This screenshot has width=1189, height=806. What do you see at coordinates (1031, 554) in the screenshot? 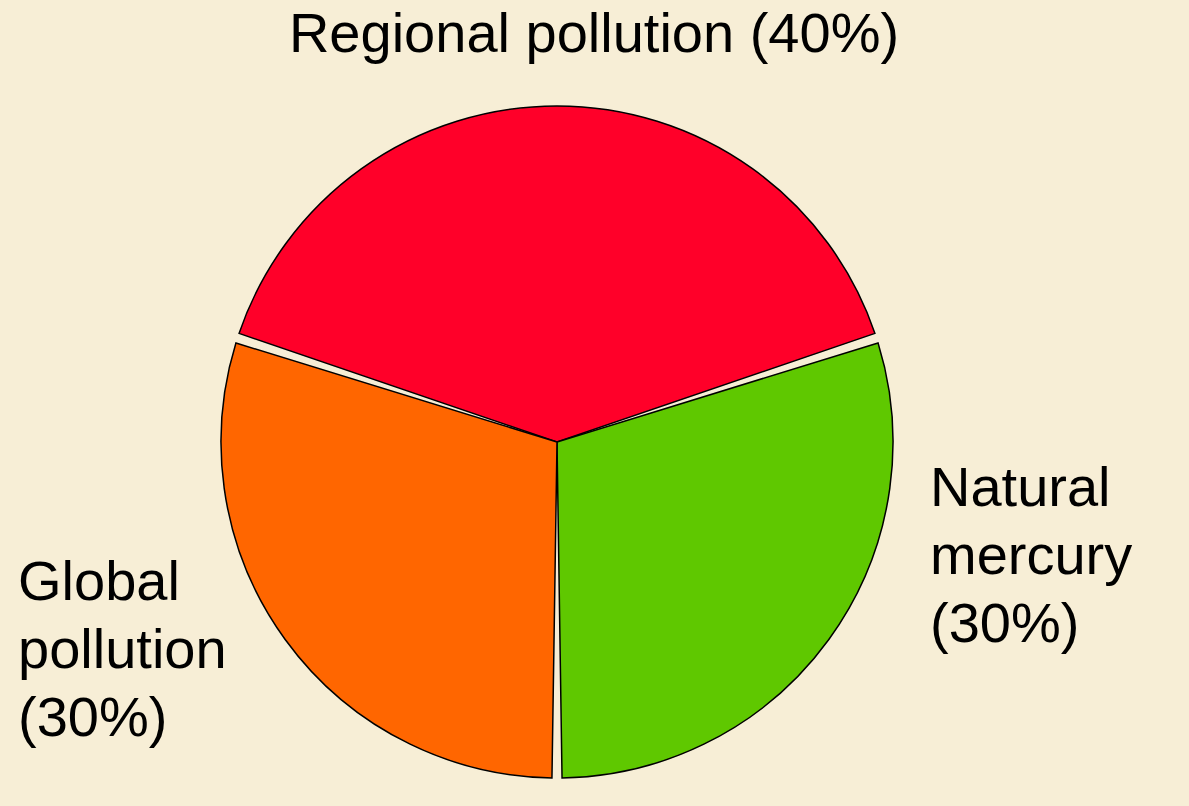
I see `slice-label: Natural mercury (30%)` at bounding box center [1031, 554].